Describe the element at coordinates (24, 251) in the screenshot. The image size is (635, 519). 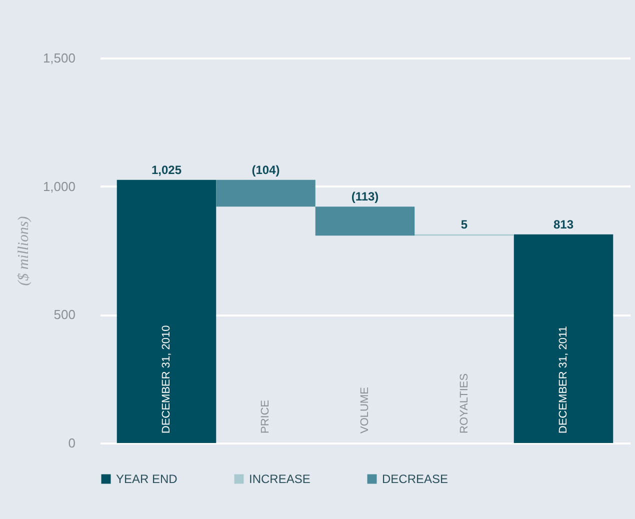
I see `y-axis-title: ($ millions)` at that location.